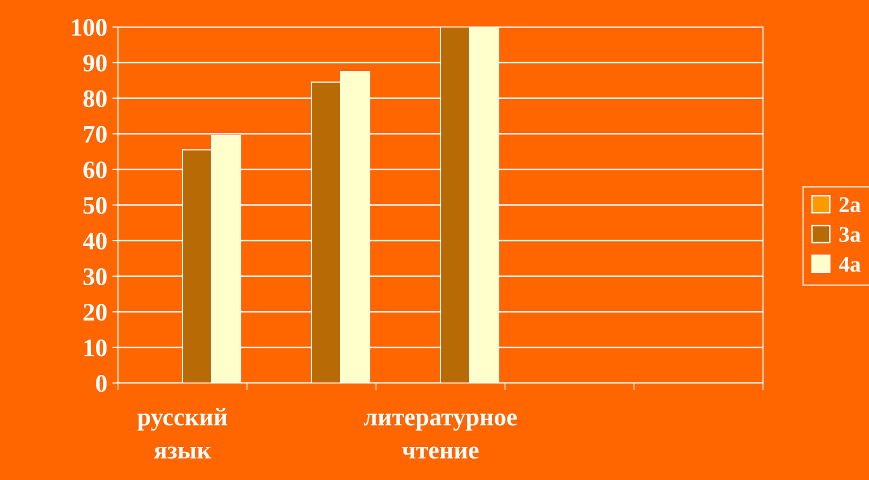 Image resolution: width=869 pixels, height=480 pixels. What do you see at coordinates (95, 347) in the screenshot?
I see `y-tick-label: 10` at bounding box center [95, 347].